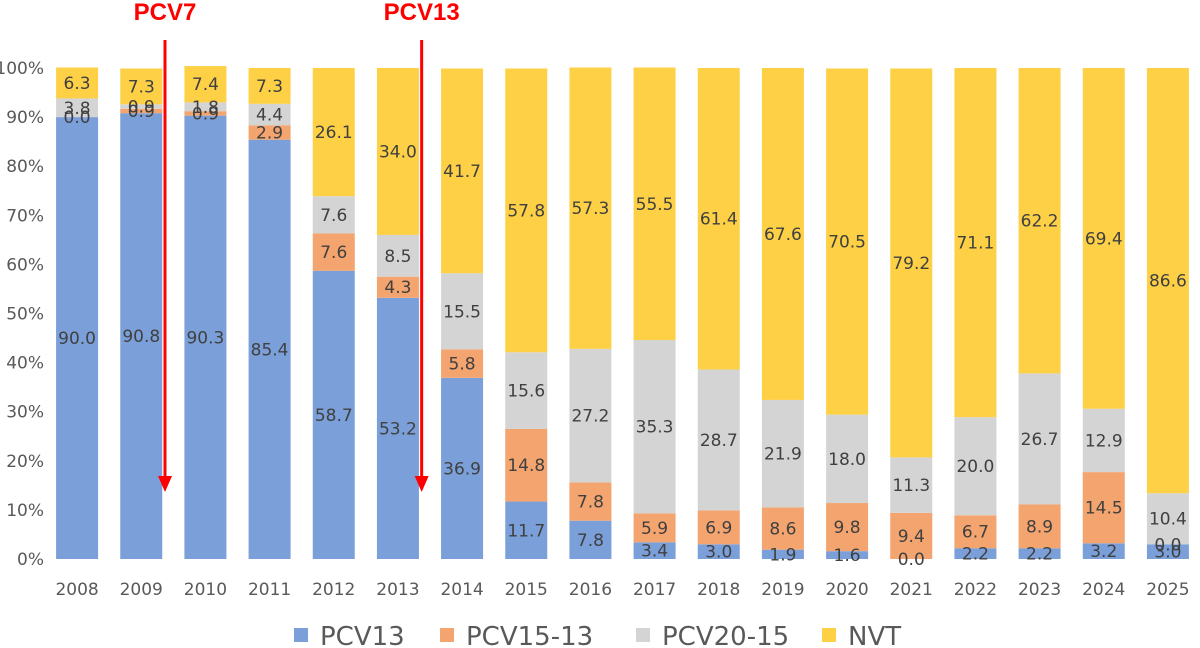  I want to click on data-label-pcv13-2019: 1.9, so click(782, 555).